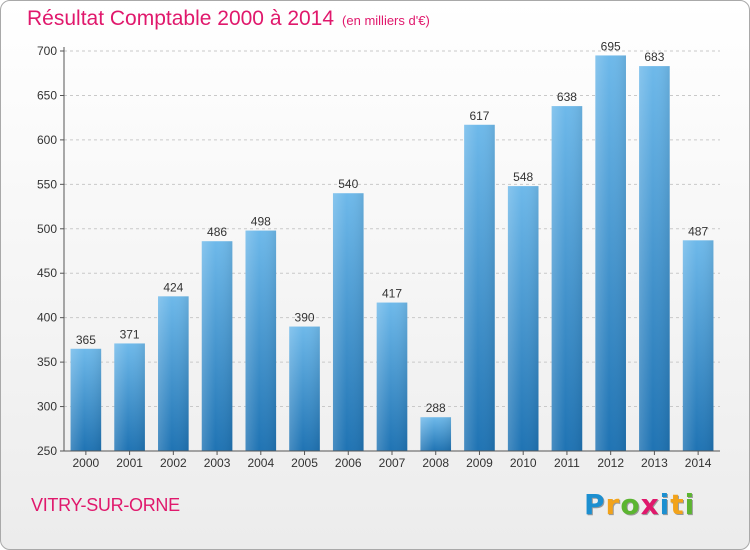 The height and width of the screenshot is (550, 750). I want to click on x-tick-label: 2011, so click(567, 463).